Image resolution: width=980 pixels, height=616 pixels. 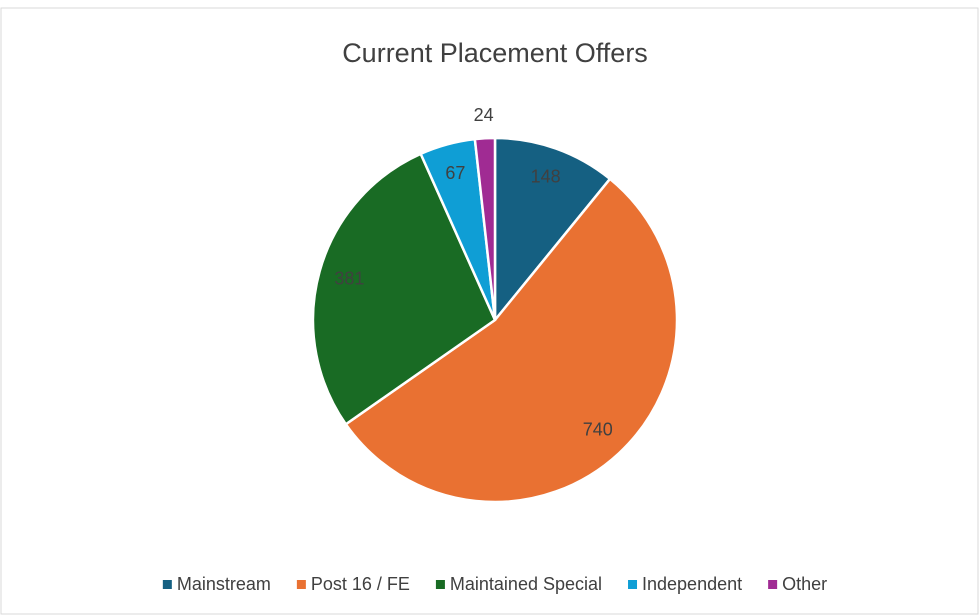 I want to click on legend-label: Maintained Special, so click(x=526, y=584).